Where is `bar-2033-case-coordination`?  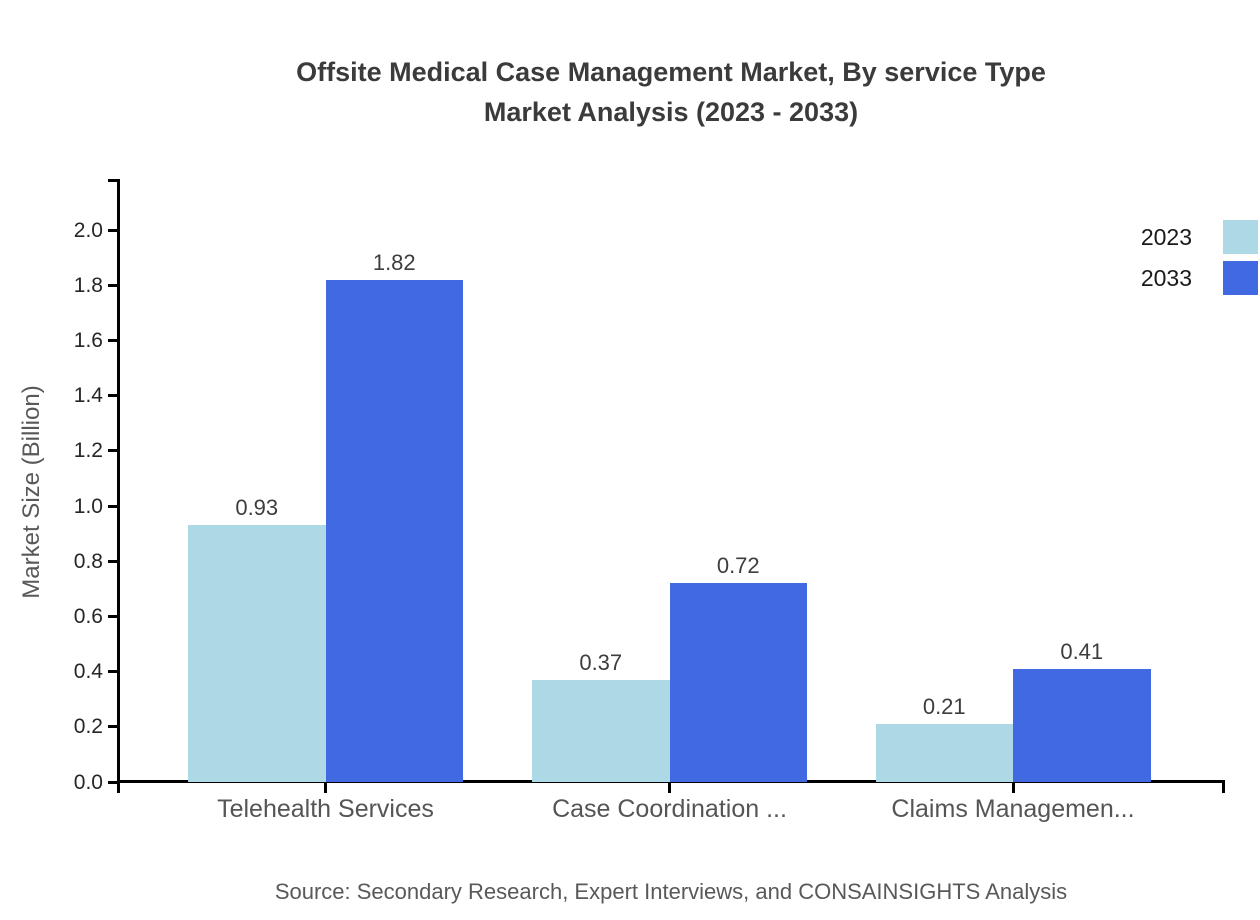
bar-2033-case-coordination is located at coordinates (738, 682).